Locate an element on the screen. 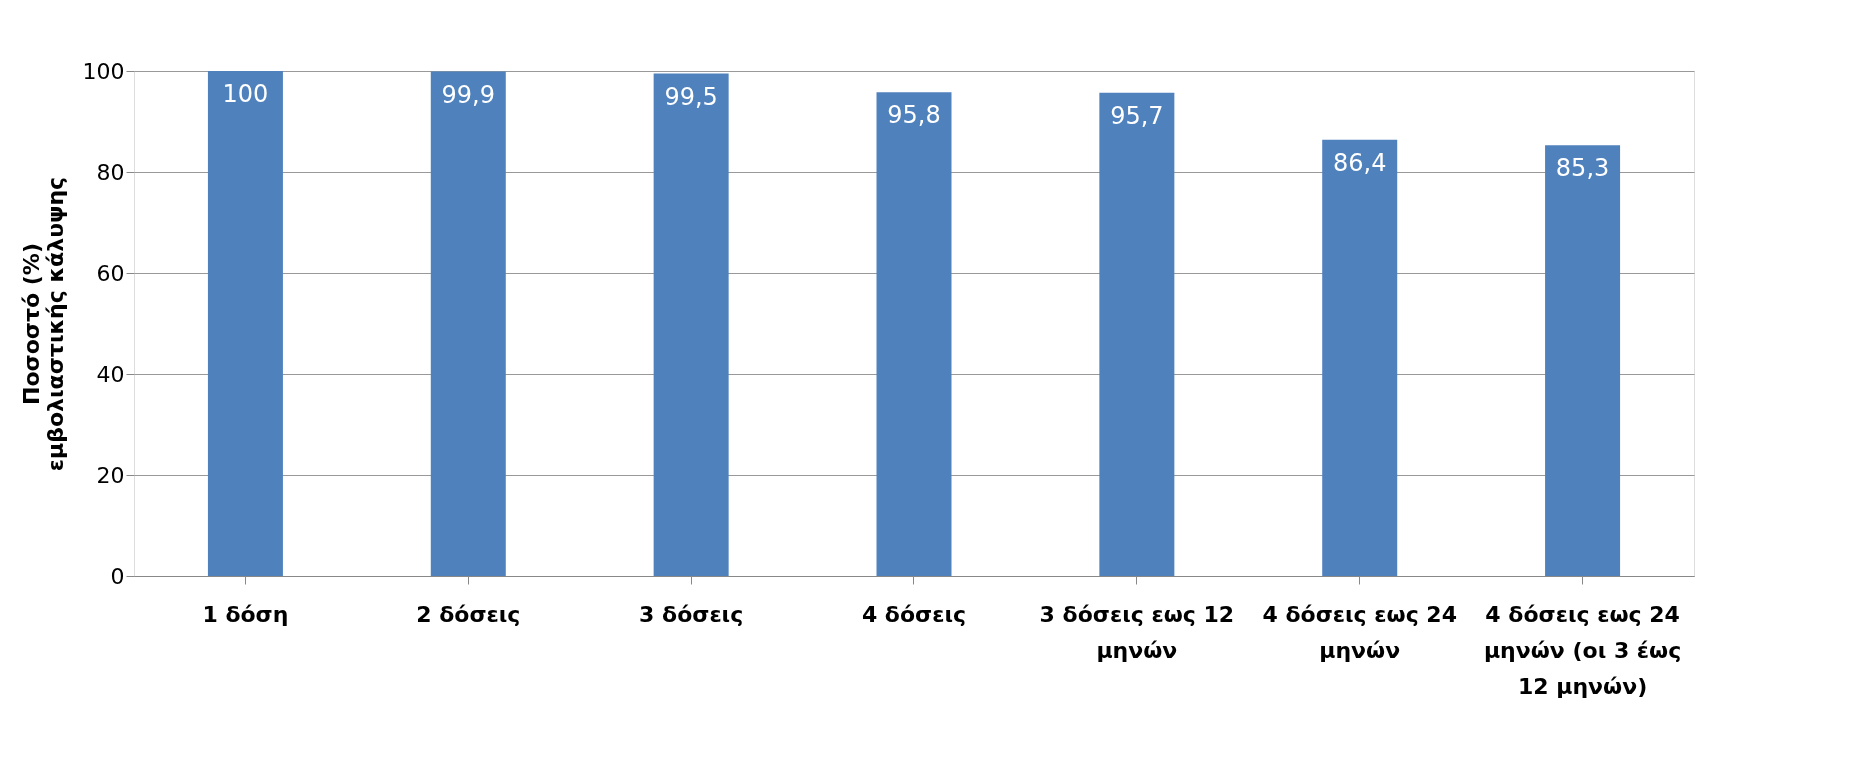 Image resolution: width=1856 pixels, height=765 pixels. data-label: 86,4 is located at coordinates (1360, 162).